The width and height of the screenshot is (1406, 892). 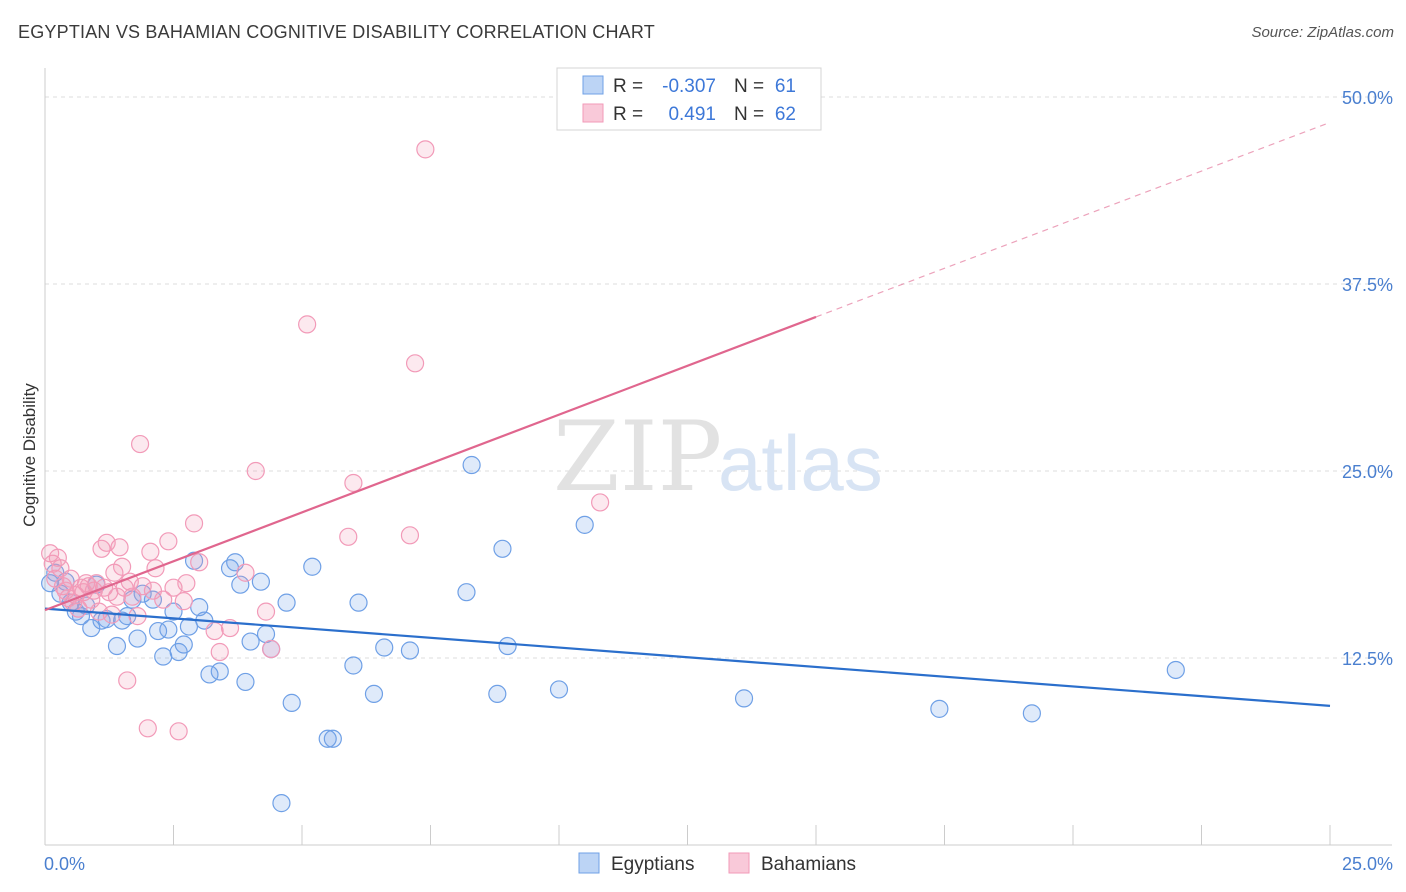 What do you see at coordinates (749, 114) in the screenshot?
I see `legend-n-label-2: N =` at bounding box center [749, 114].